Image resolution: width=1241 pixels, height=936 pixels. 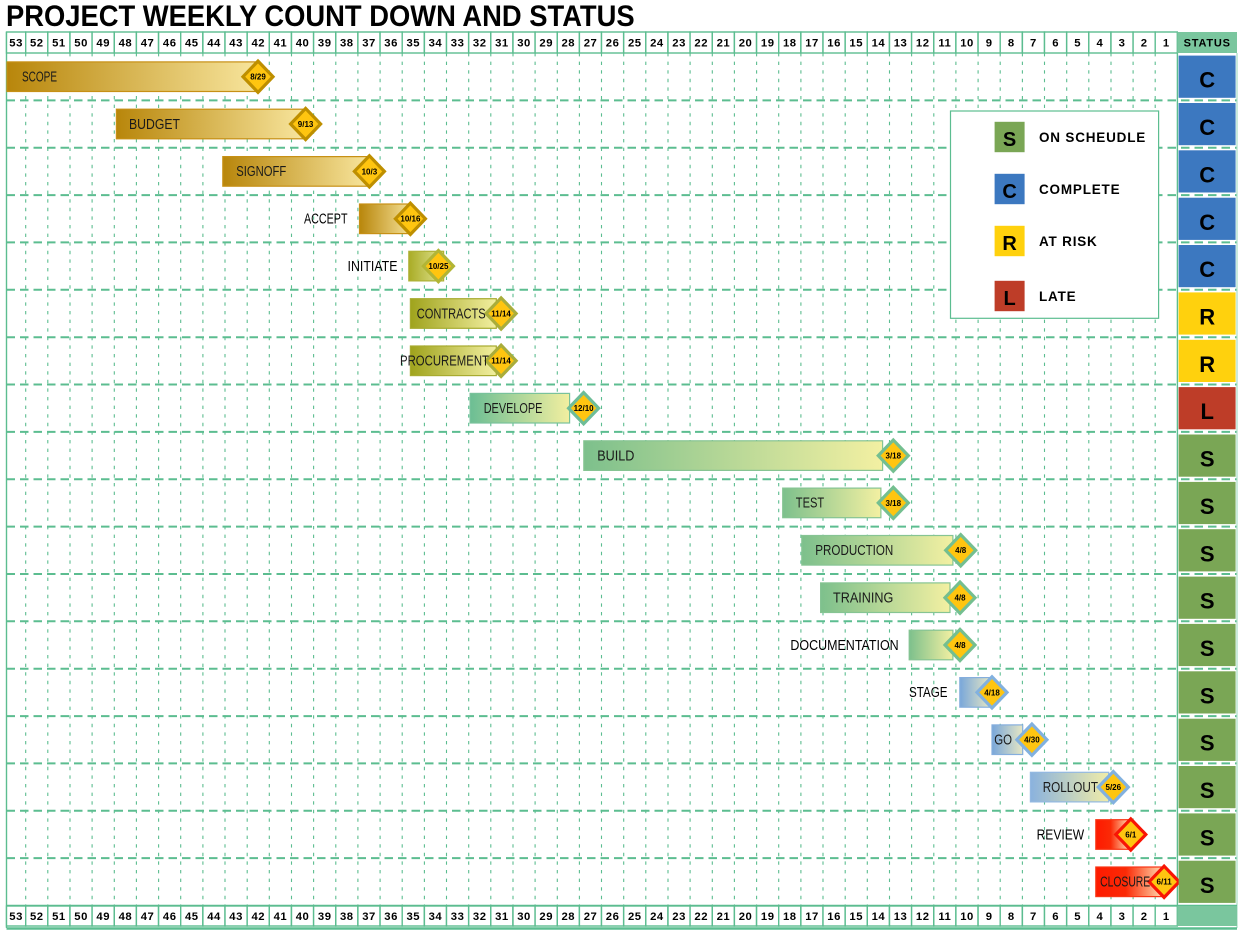 I want to click on svg-text: 49, so click(x=103, y=917).